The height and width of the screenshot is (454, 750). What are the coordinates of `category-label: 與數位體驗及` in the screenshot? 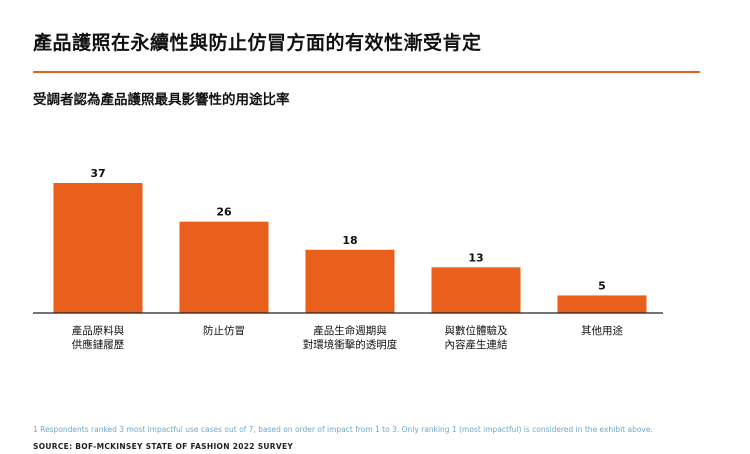 It's located at (476, 330).